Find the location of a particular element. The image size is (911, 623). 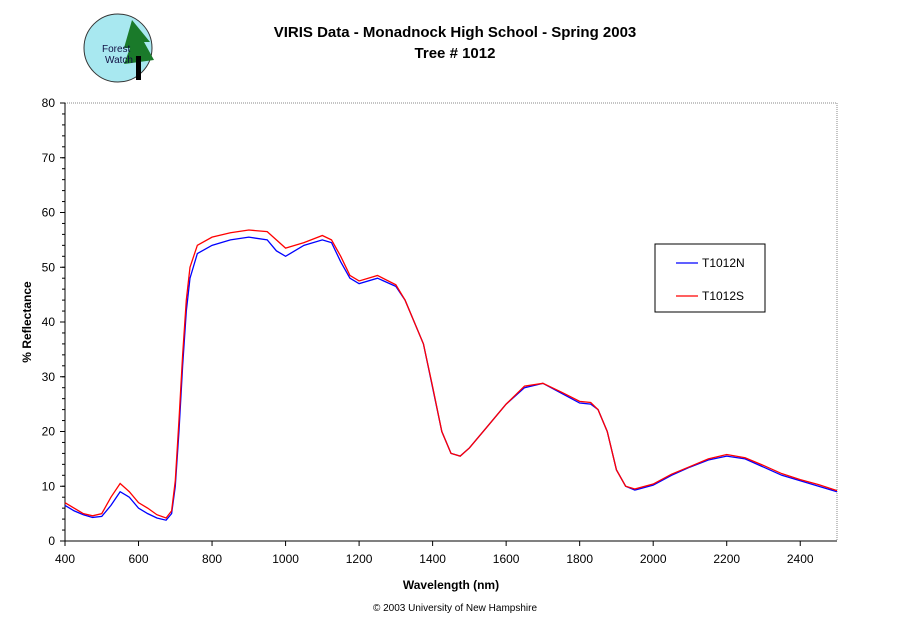

x-tick-label: 2000 is located at coordinates (653, 559).